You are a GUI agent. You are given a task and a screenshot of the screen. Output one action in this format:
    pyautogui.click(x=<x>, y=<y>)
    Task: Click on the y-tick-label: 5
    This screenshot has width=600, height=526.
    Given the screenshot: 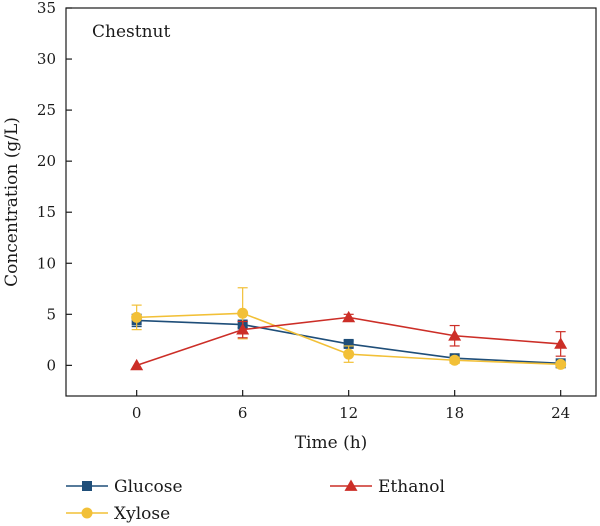 What is the action you would take?
    pyautogui.click(x=51, y=314)
    